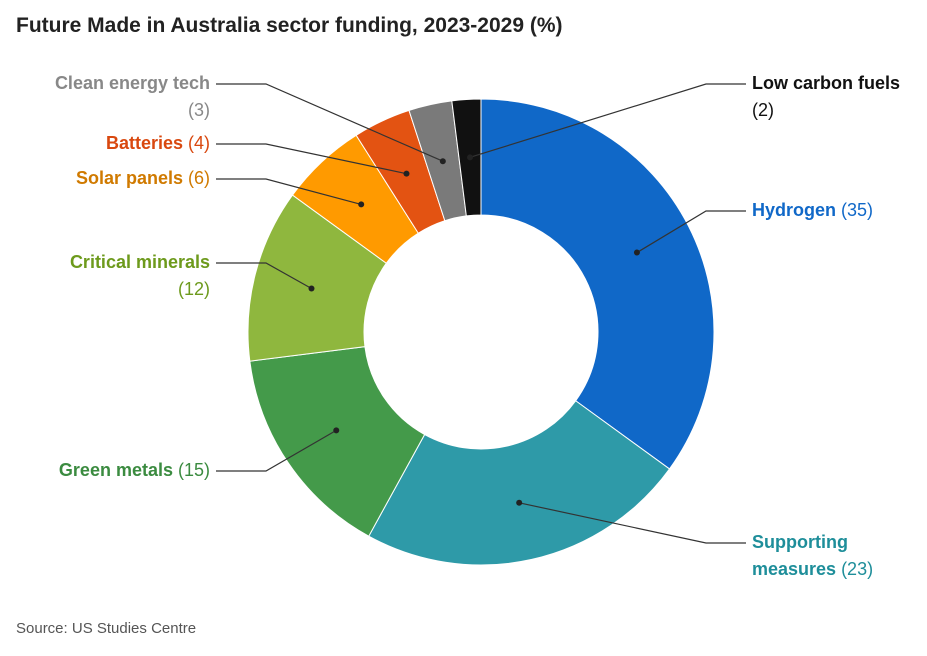  I want to click on leader-dot-critical-minerals, so click(311, 288).